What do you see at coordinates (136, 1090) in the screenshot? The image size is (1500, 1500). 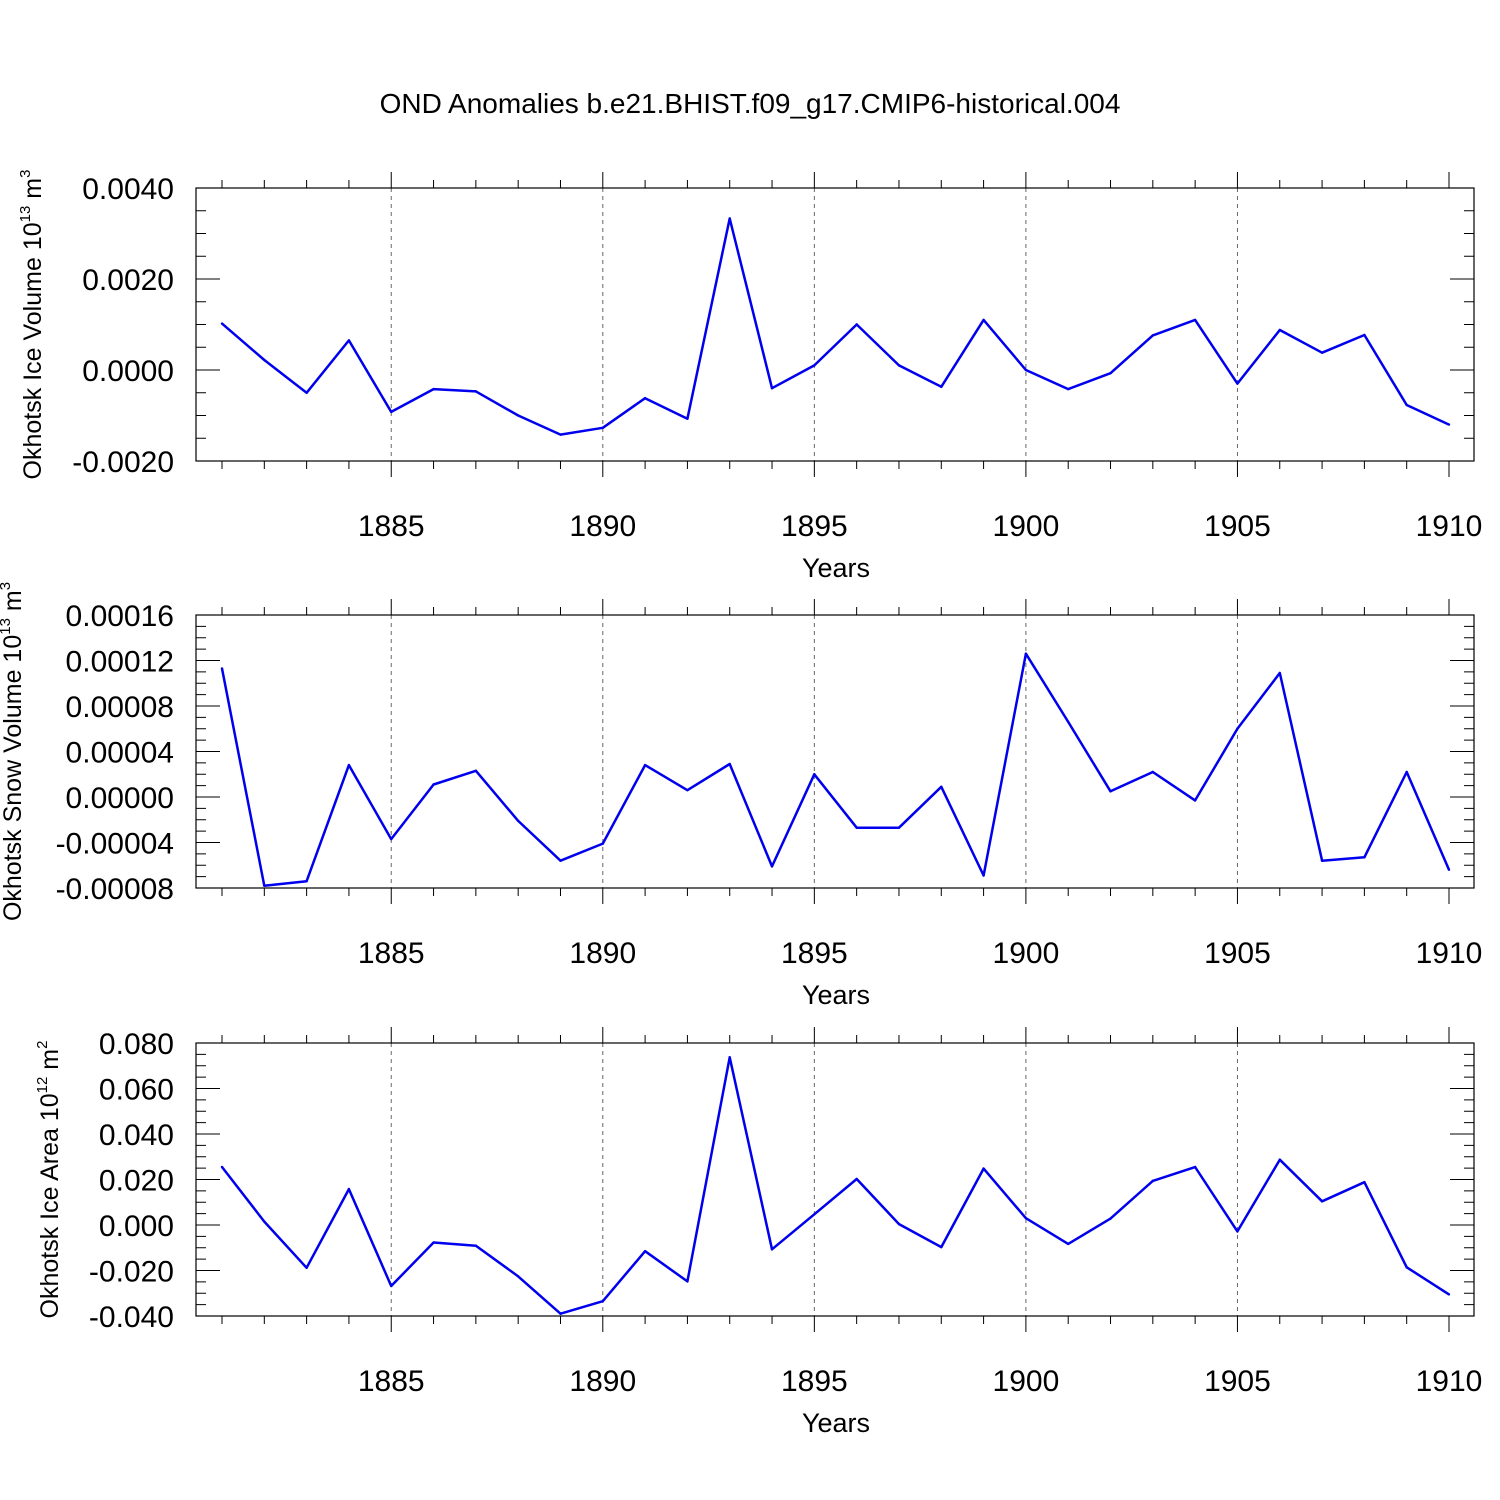 I see `y-tick-label: 0.060` at bounding box center [136, 1090].